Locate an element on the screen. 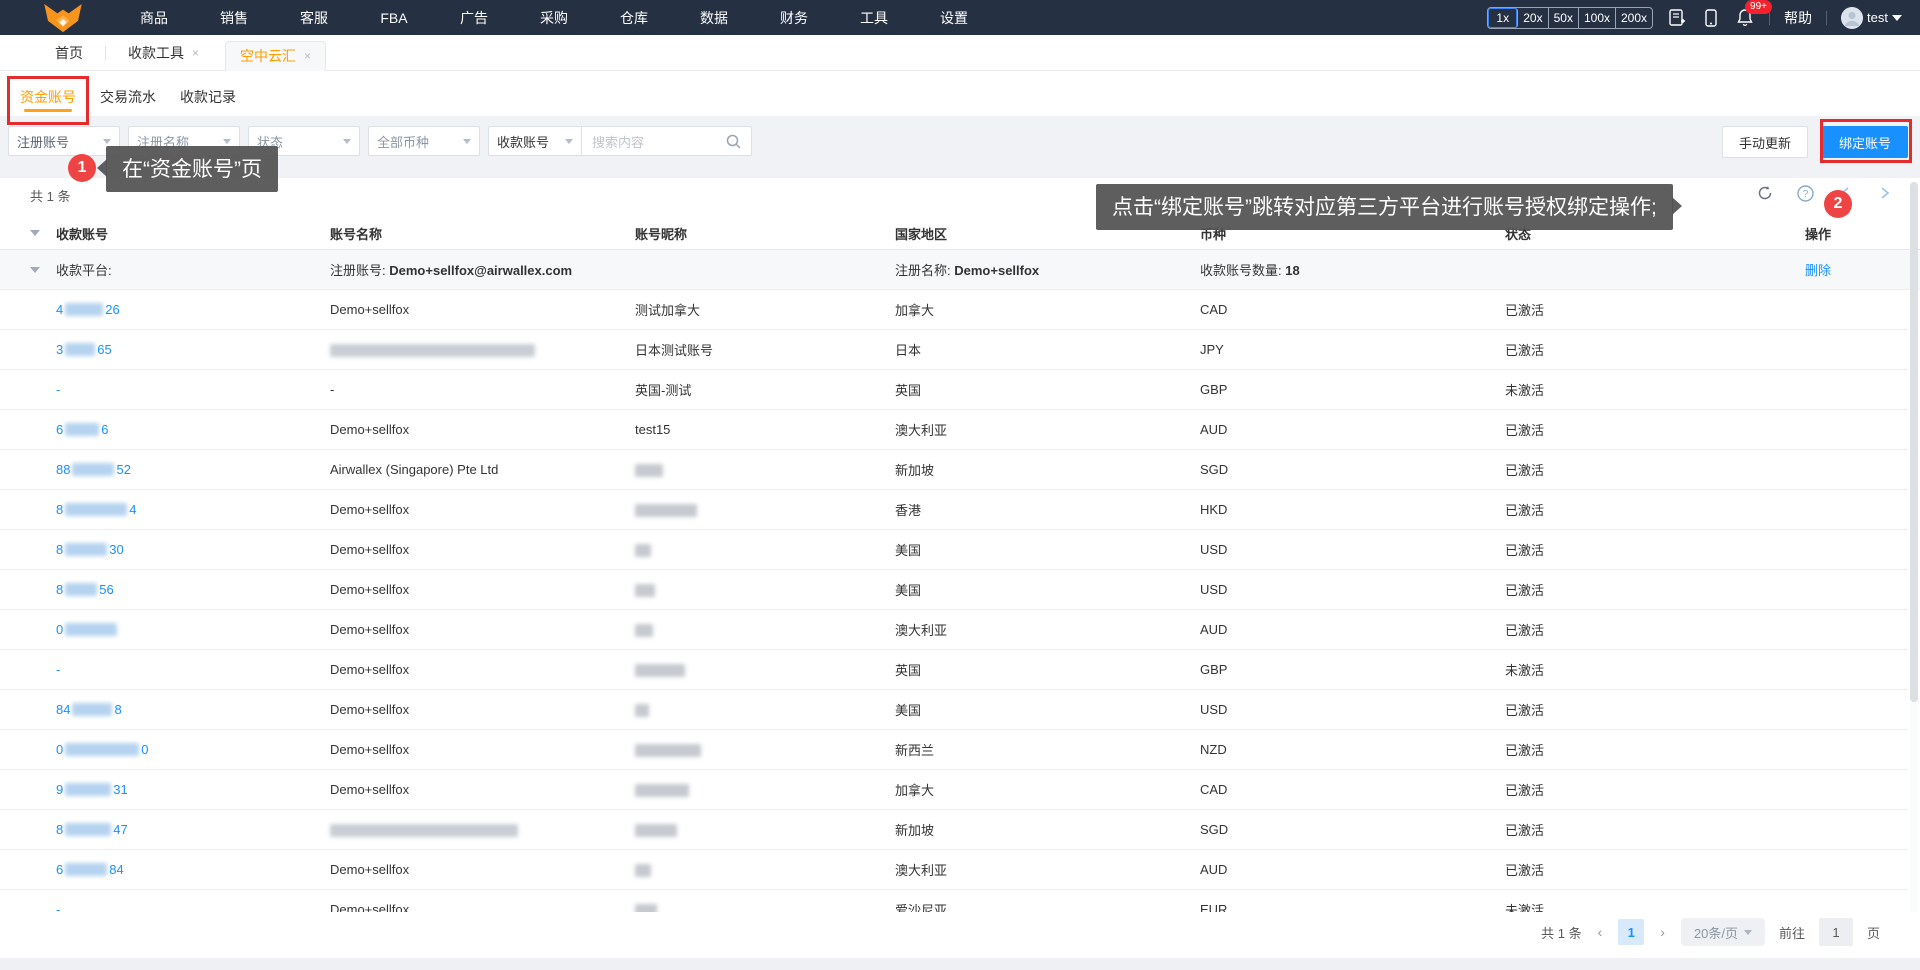 This screenshot has width=1920, height=970. nav-item-广告: 广告 is located at coordinates (474, 17).